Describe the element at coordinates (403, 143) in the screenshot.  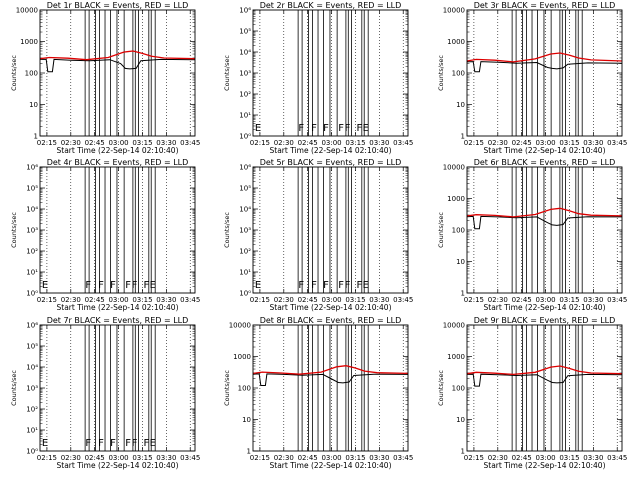
I see `x-tick-label: 03:45` at that location.